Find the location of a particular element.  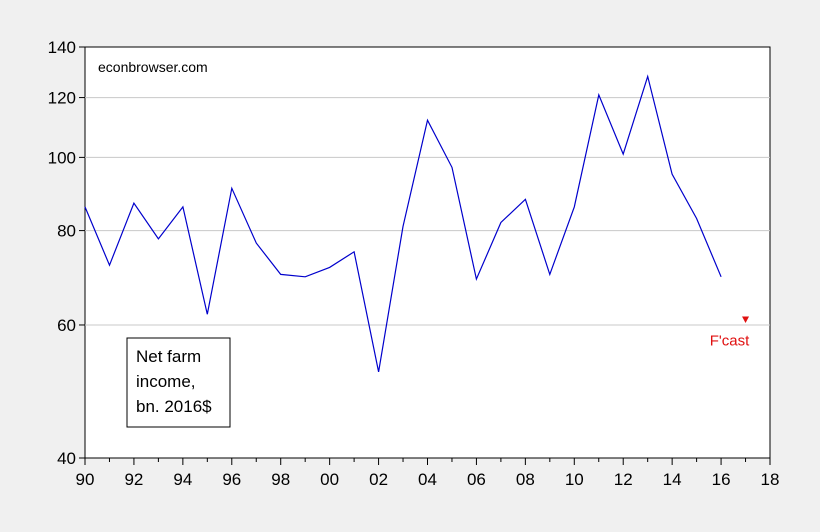

legend-border is located at coordinates (178, 382).